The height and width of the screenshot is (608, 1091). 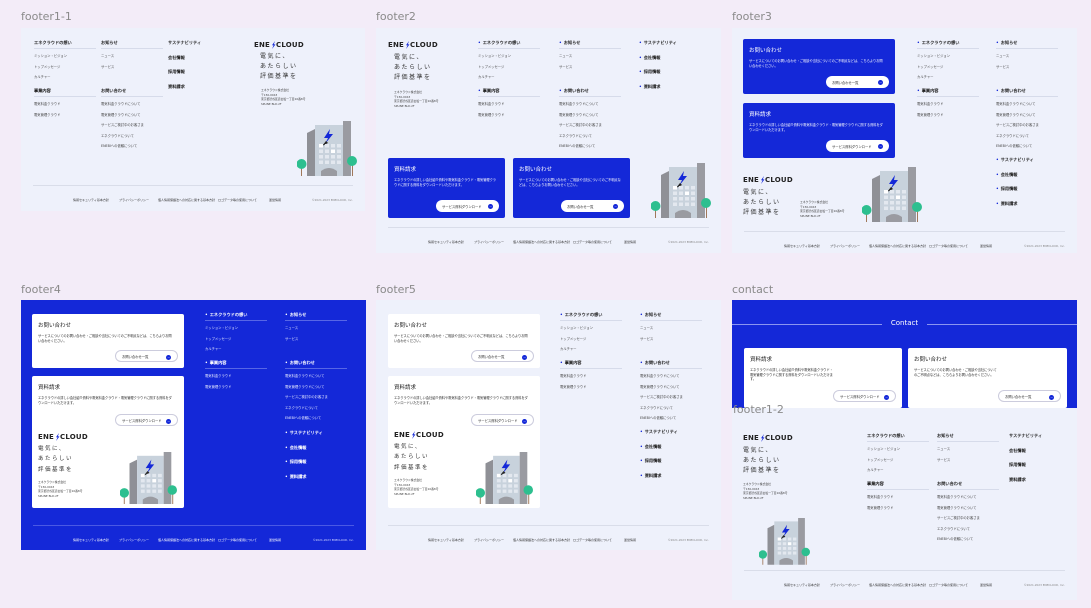 What do you see at coordinates (46, 16) in the screenshot?
I see `frame-label: footer1-1` at bounding box center [46, 16].